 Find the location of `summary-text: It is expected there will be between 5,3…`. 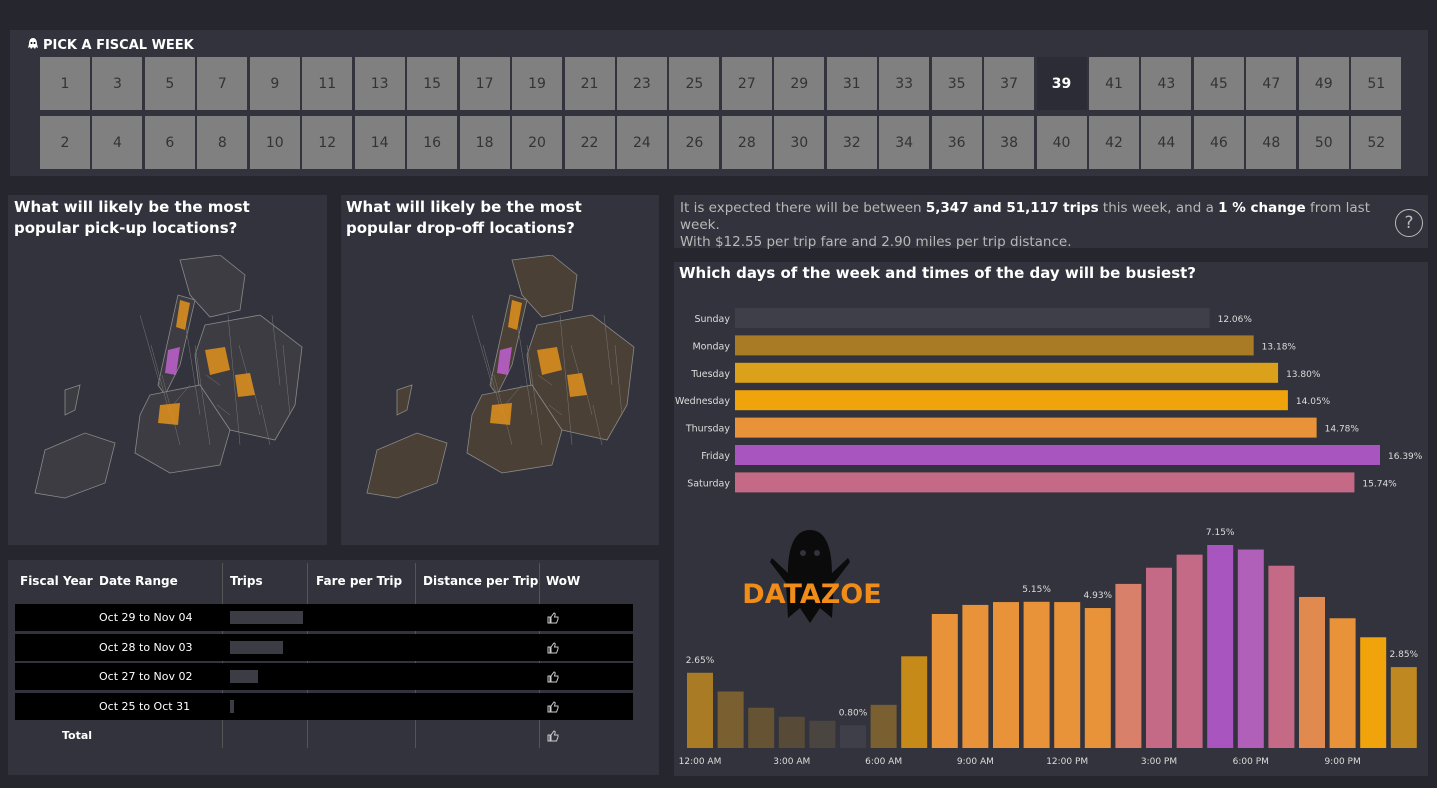

summary-text: It is expected there will be between 5,3… is located at coordinates (1025, 225).